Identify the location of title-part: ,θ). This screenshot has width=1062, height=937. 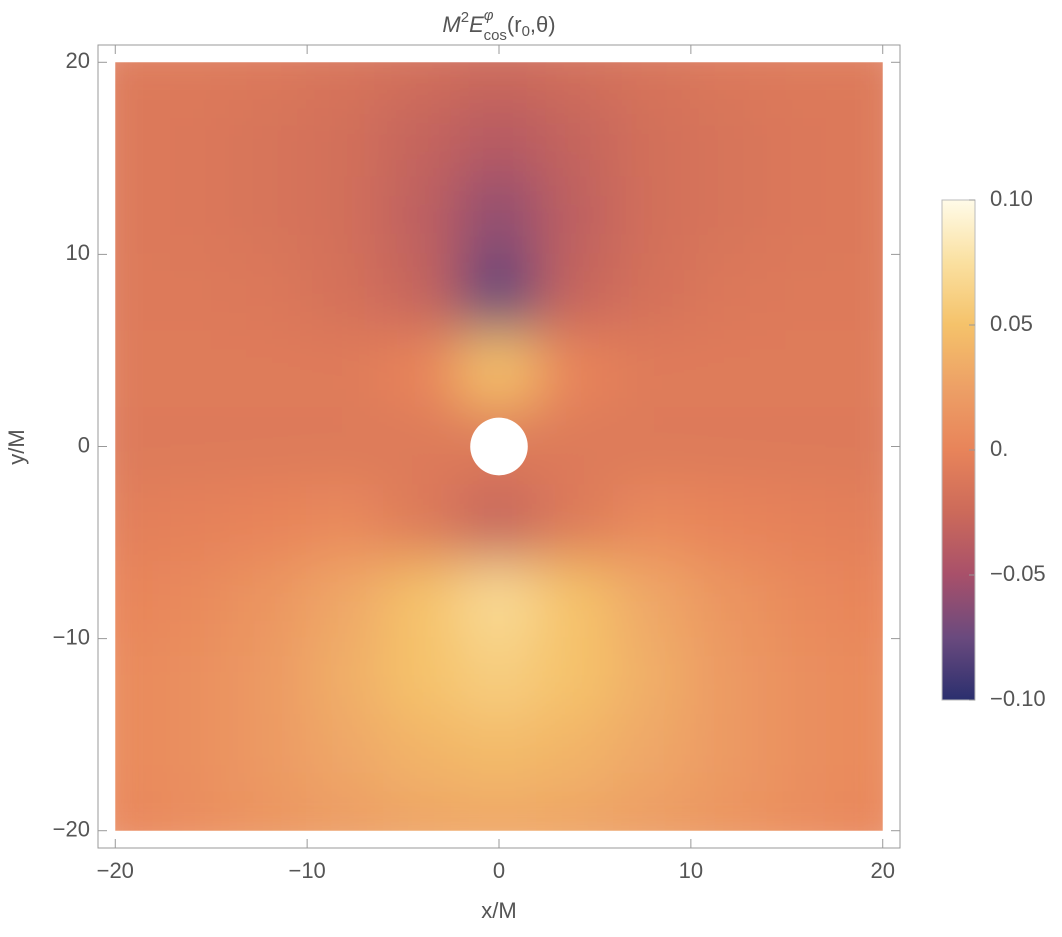
(543, 24).